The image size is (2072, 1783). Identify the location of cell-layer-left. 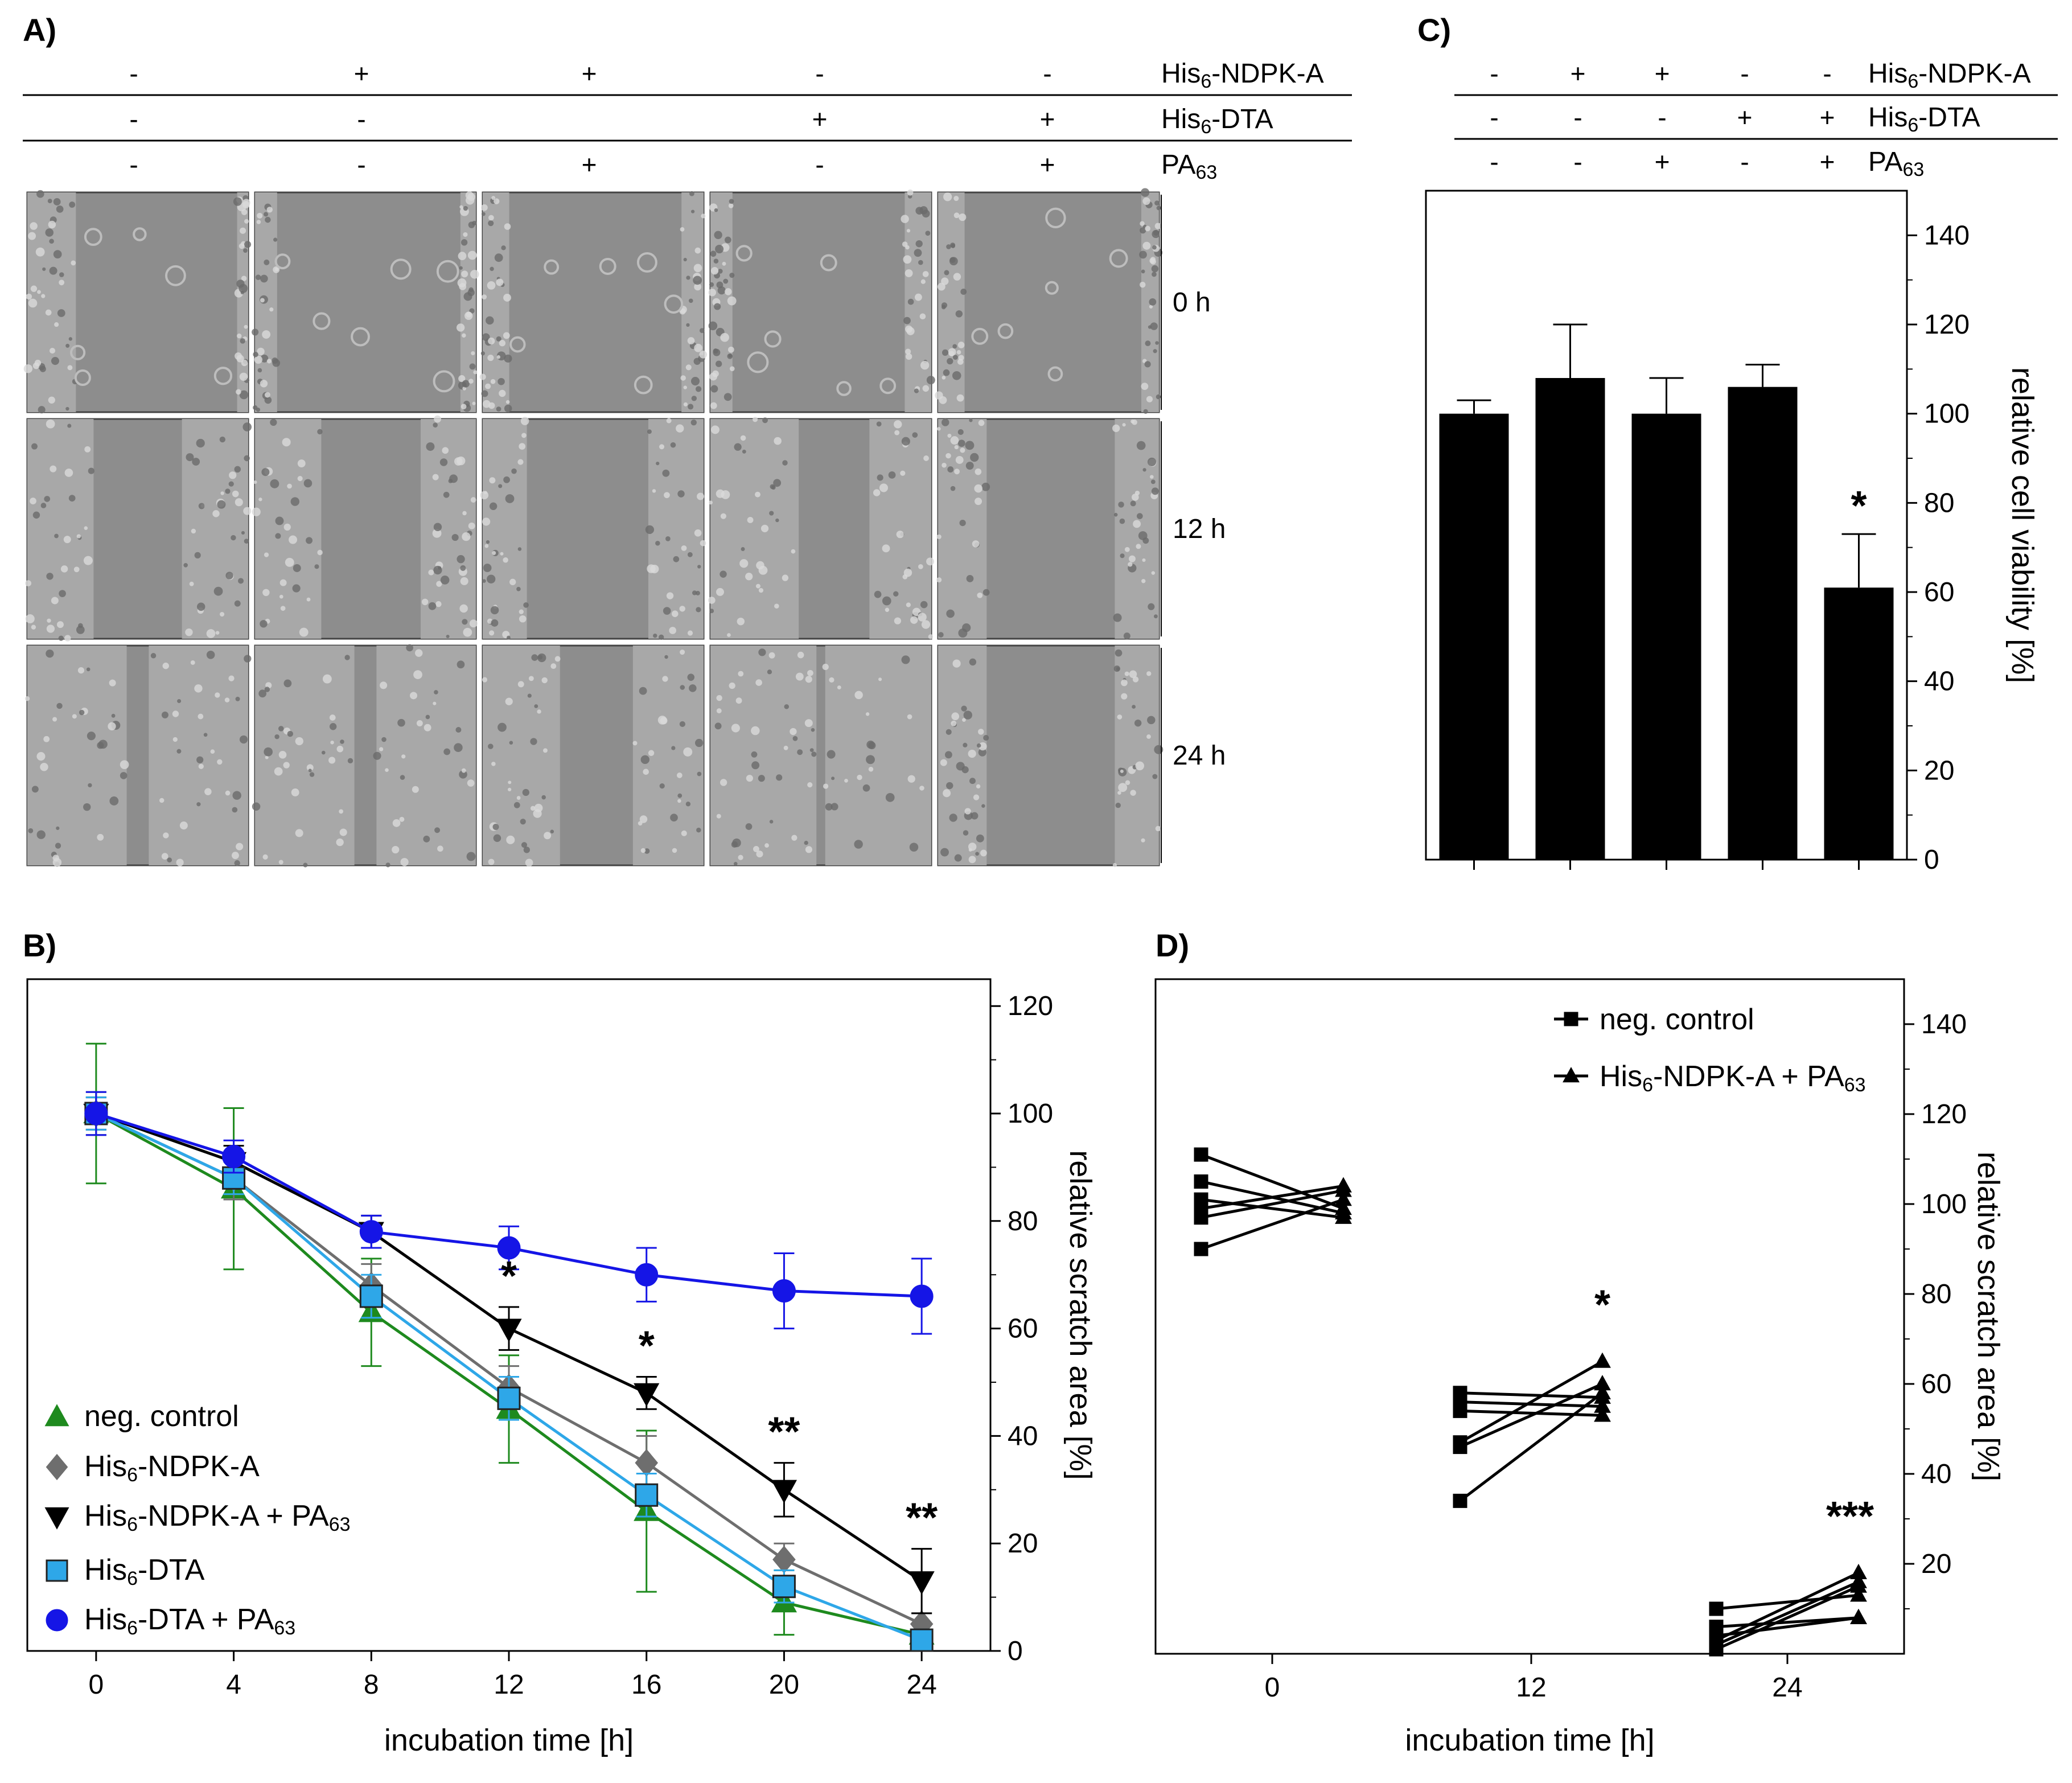
(305, 755).